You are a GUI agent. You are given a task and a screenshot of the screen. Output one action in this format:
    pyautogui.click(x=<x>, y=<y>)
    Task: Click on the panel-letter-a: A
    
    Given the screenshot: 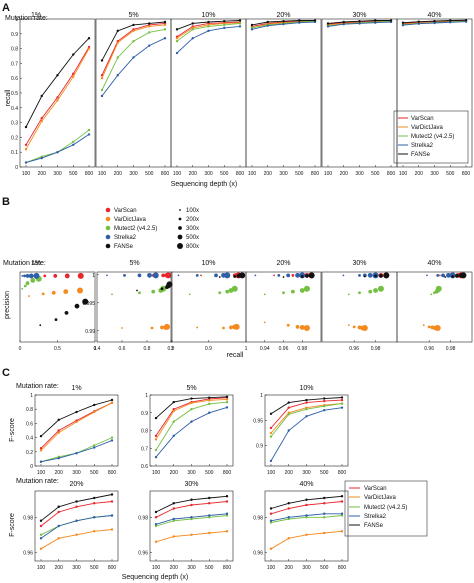 What is the action you would take?
    pyautogui.click(x=6, y=8)
    